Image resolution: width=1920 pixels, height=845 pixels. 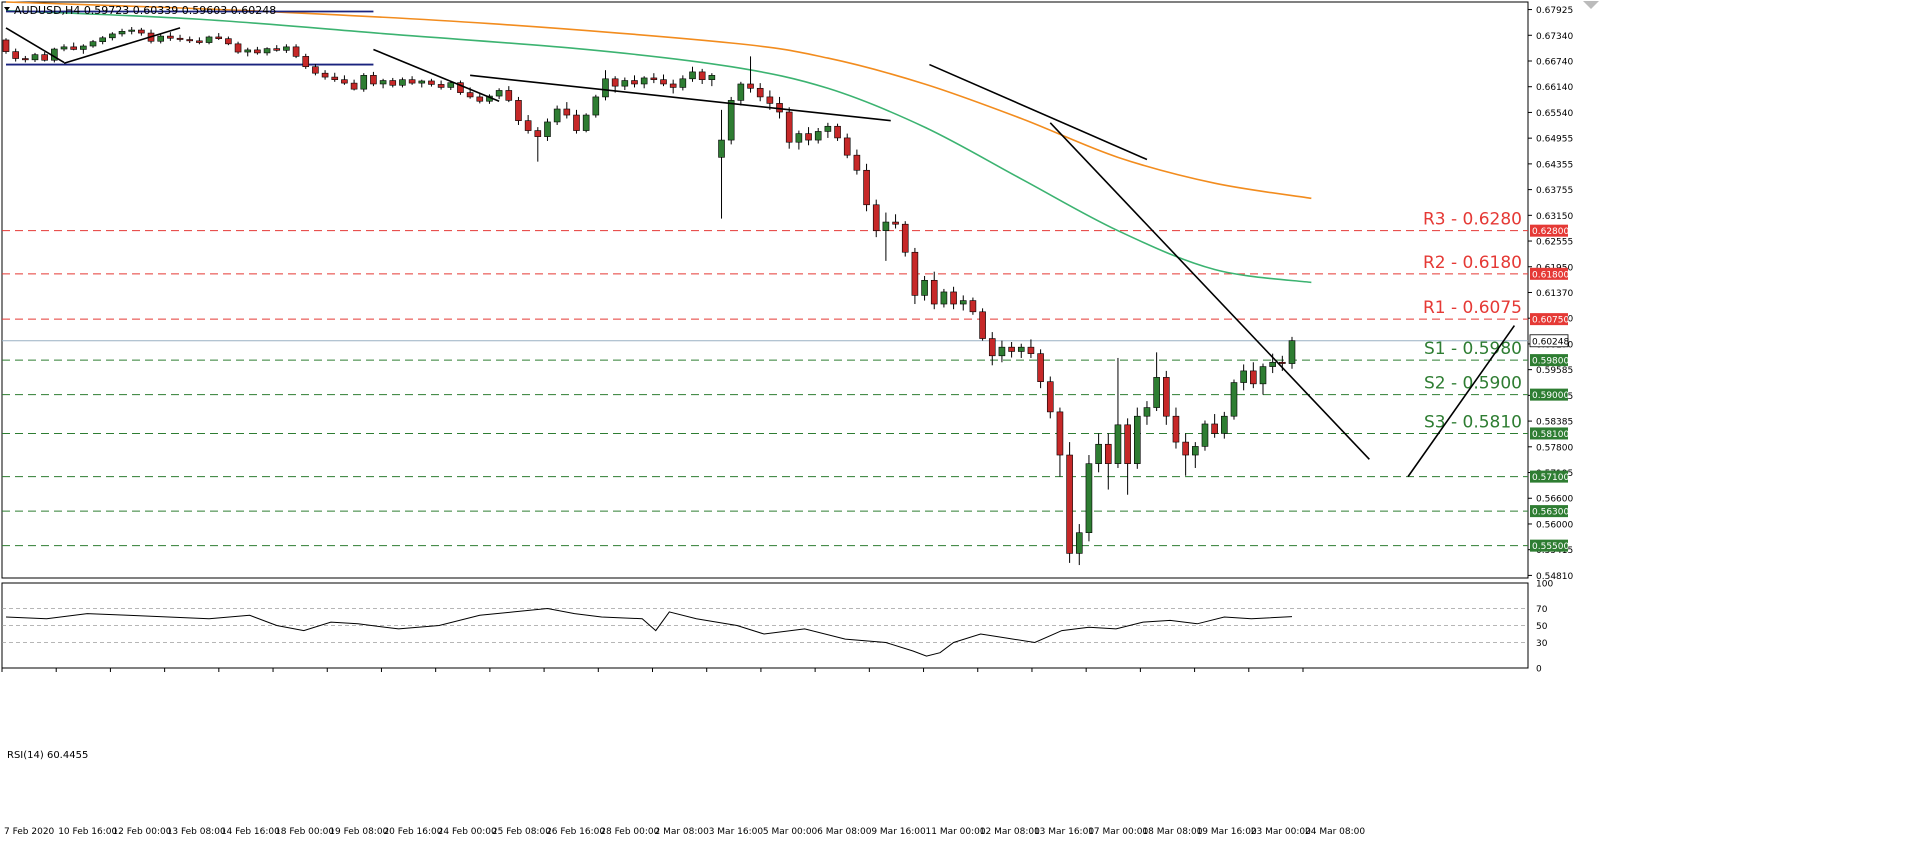 What do you see at coordinates (1554, 500) in the screenshot?
I see `price-tick-label: 0.56600` at bounding box center [1554, 500].